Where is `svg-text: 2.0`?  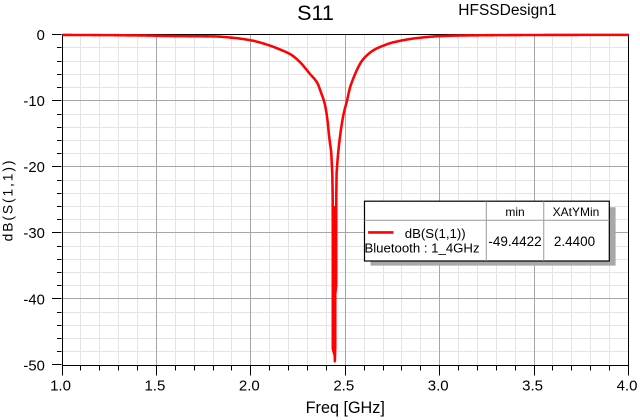
svg-text: 2.0 is located at coordinates (249, 386).